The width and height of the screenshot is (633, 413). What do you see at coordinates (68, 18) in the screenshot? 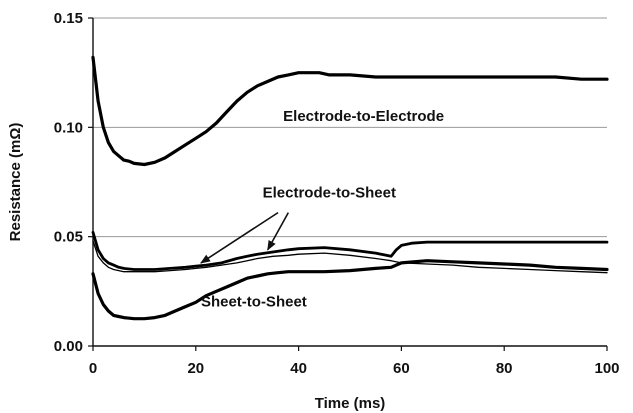
I see `y-tick-label-3: 0.15` at bounding box center [68, 18].